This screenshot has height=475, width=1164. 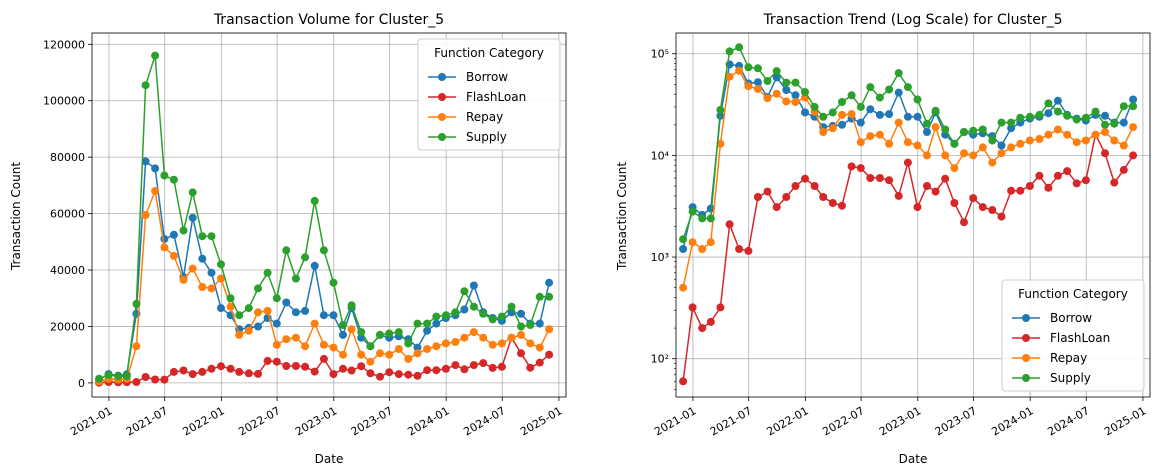 What do you see at coordinates (913, 459) in the screenshot?
I see `x-axis-label: Date` at bounding box center [913, 459].